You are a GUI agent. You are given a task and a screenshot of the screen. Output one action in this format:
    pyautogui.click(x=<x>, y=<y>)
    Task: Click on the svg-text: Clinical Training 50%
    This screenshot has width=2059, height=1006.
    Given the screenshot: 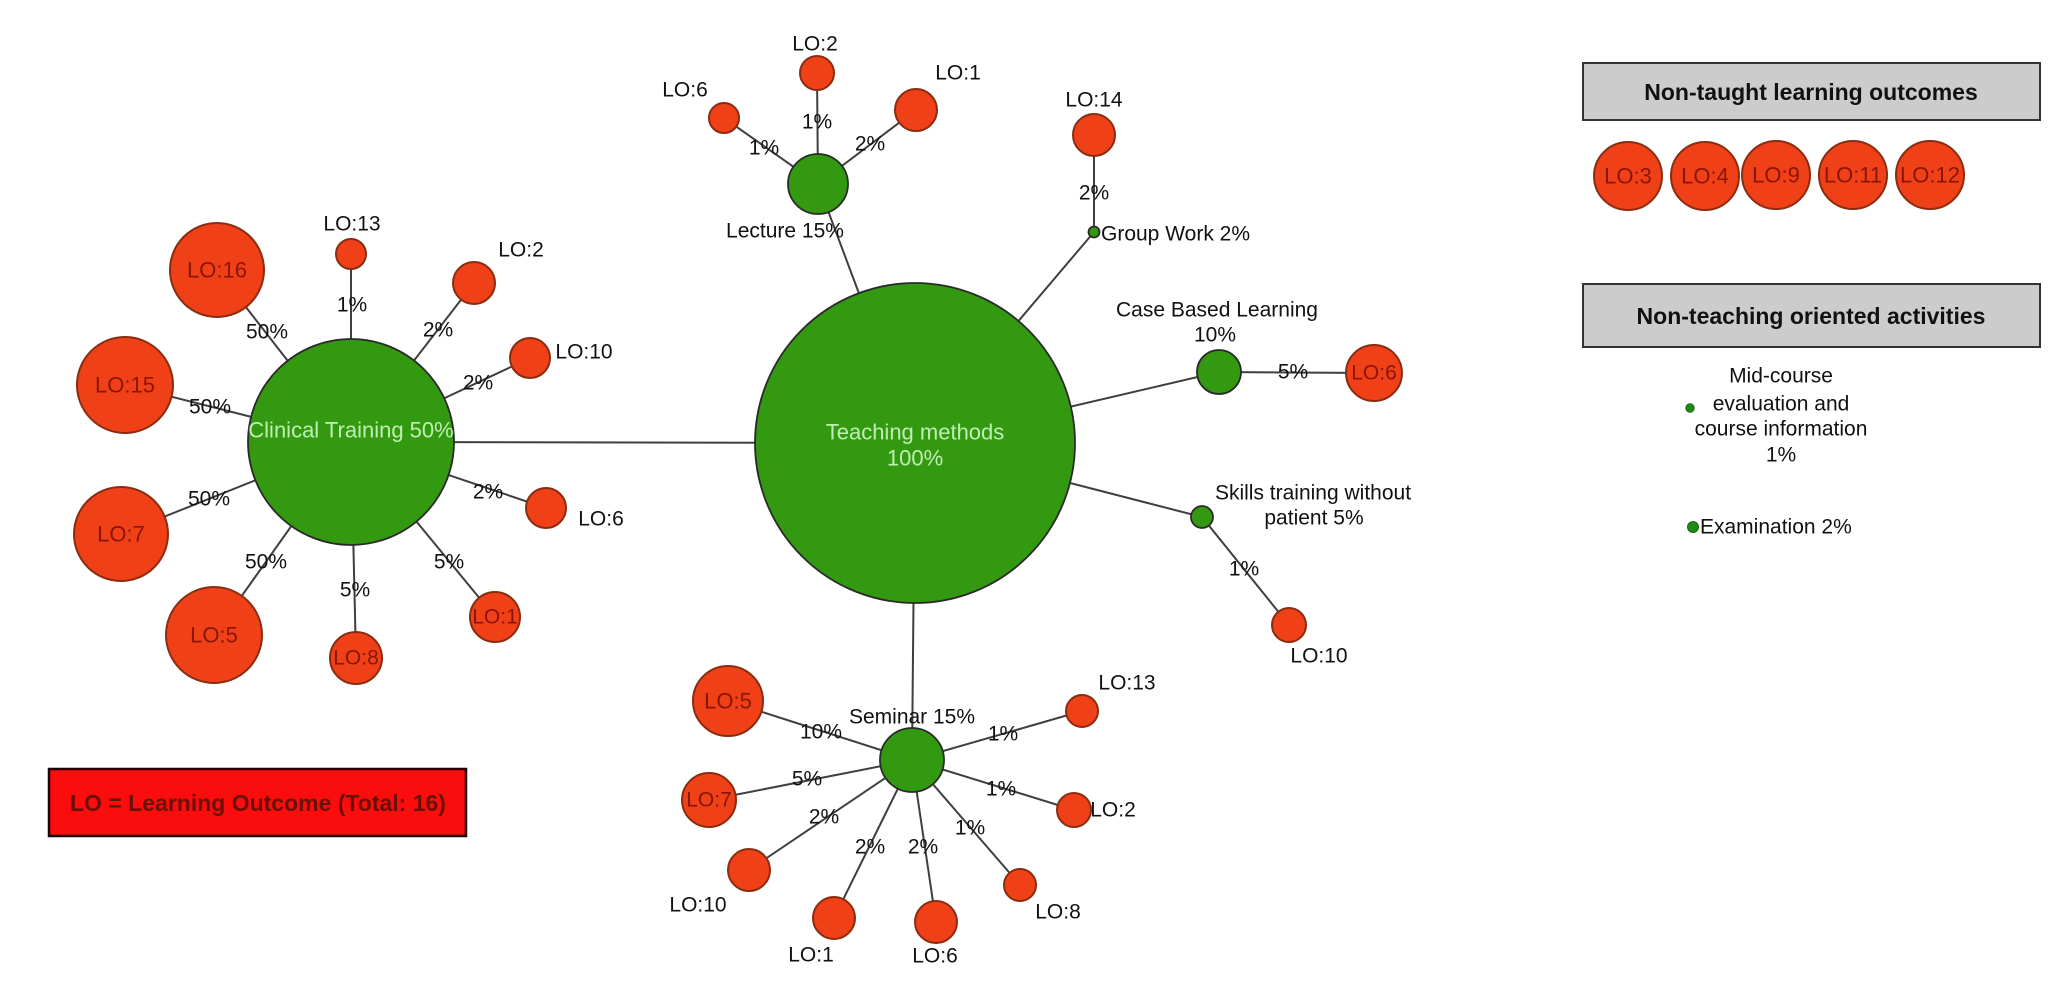 What is the action you would take?
    pyautogui.click(x=350, y=430)
    